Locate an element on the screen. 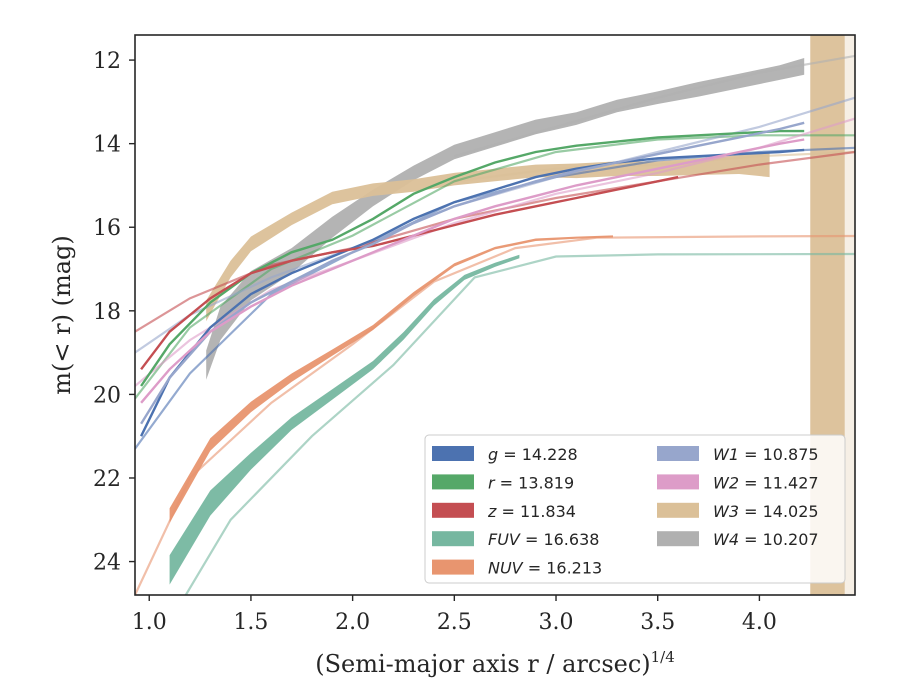  x-tick-label: 1.0 is located at coordinates (149, 622).